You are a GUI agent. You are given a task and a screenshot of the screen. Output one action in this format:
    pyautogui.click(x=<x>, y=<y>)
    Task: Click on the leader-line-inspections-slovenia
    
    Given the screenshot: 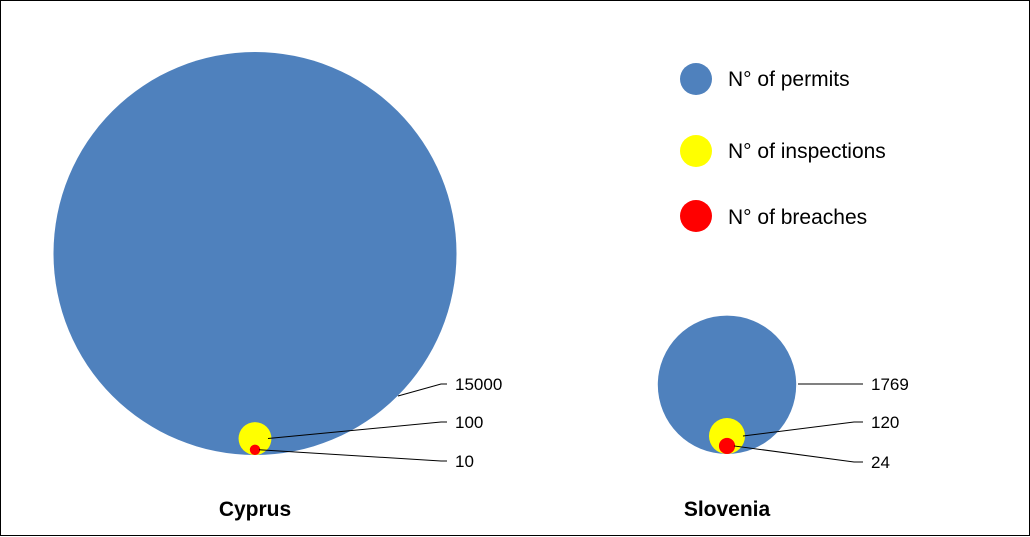 What is the action you would take?
    pyautogui.click(x=802, y=429)
    